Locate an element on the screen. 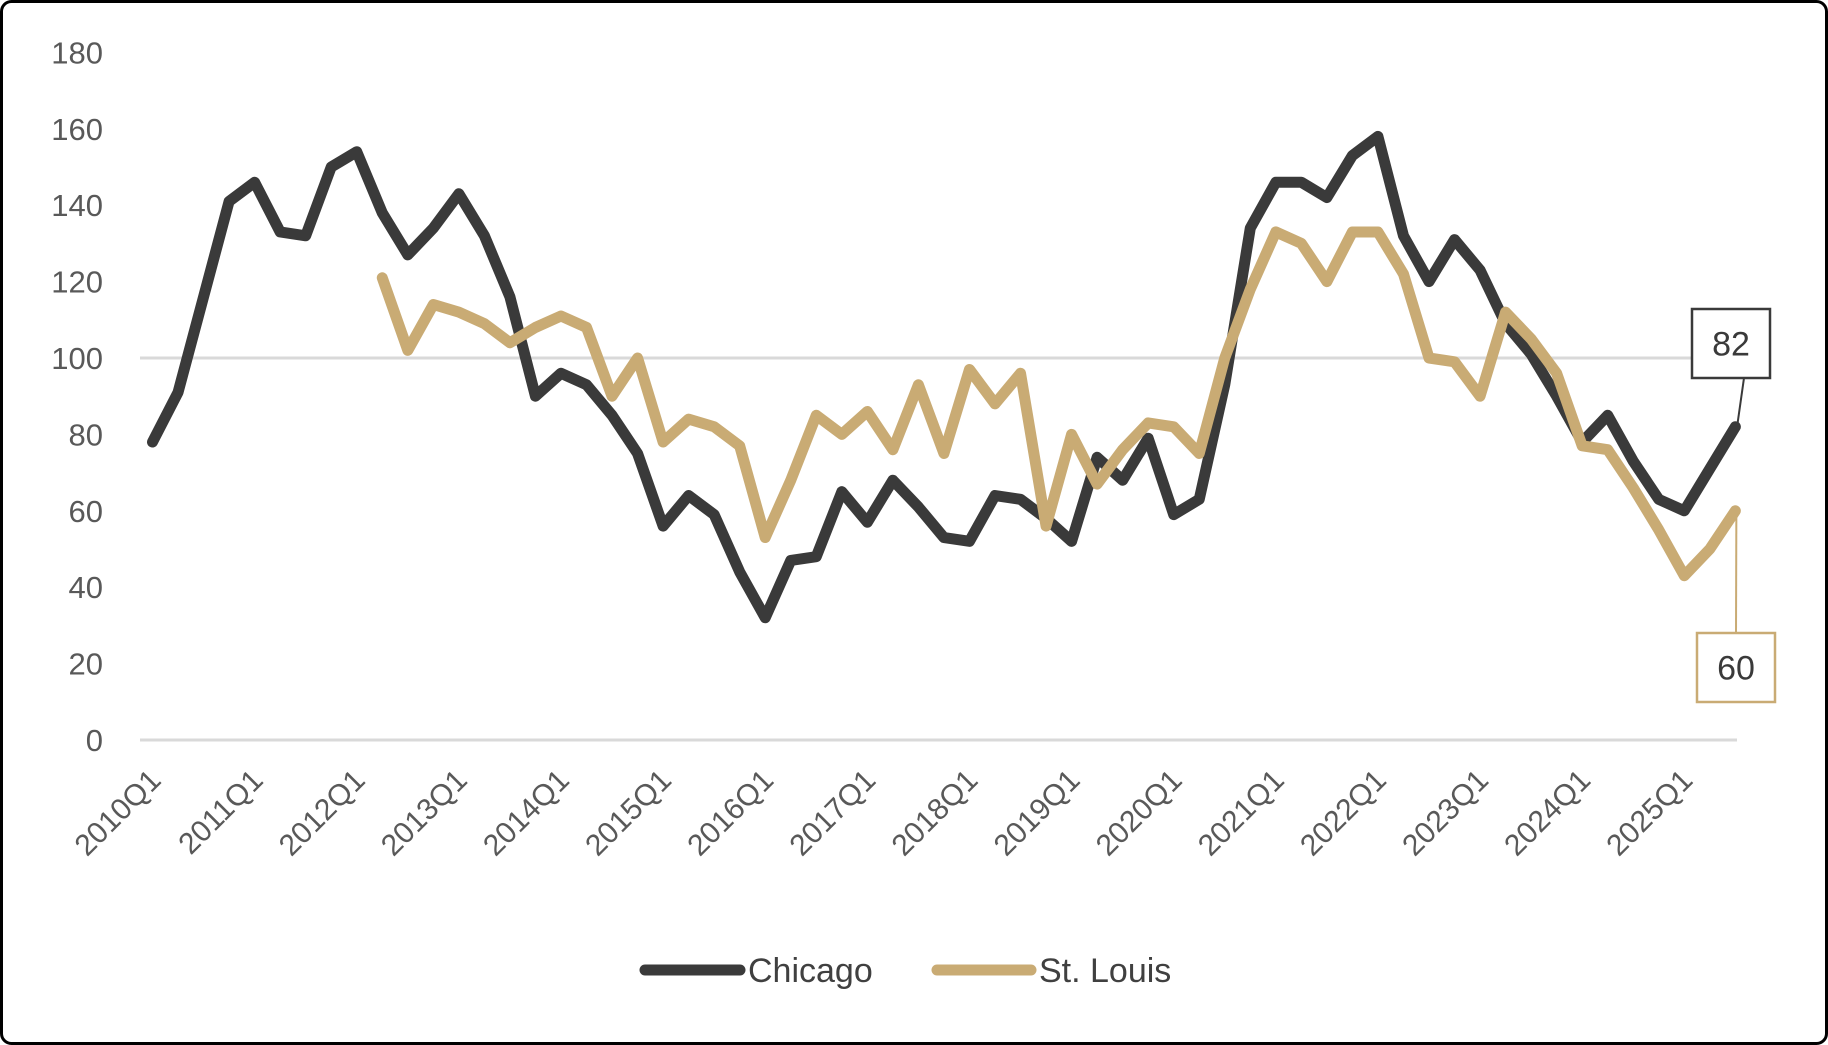 Image resolution: width=1828 pixels, height=1045 pixels. x-axis-tick-label: 2023Q1 is located at coordinates (1445, 813).